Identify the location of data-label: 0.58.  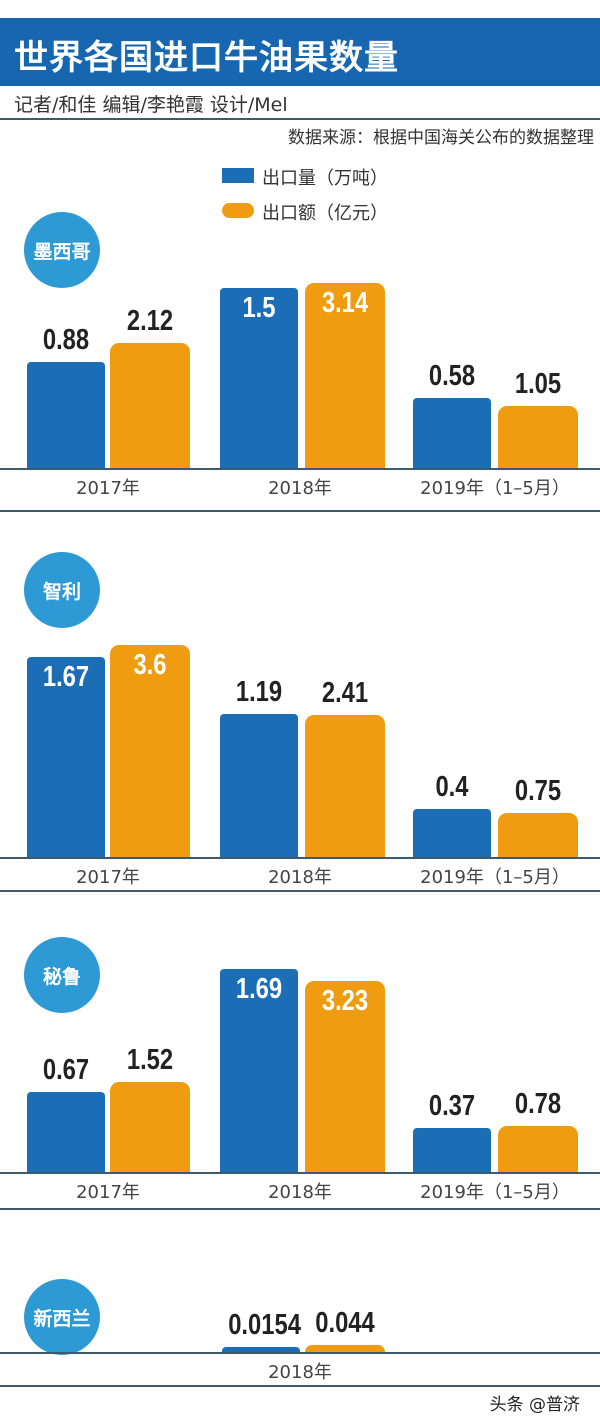
(452, 376).